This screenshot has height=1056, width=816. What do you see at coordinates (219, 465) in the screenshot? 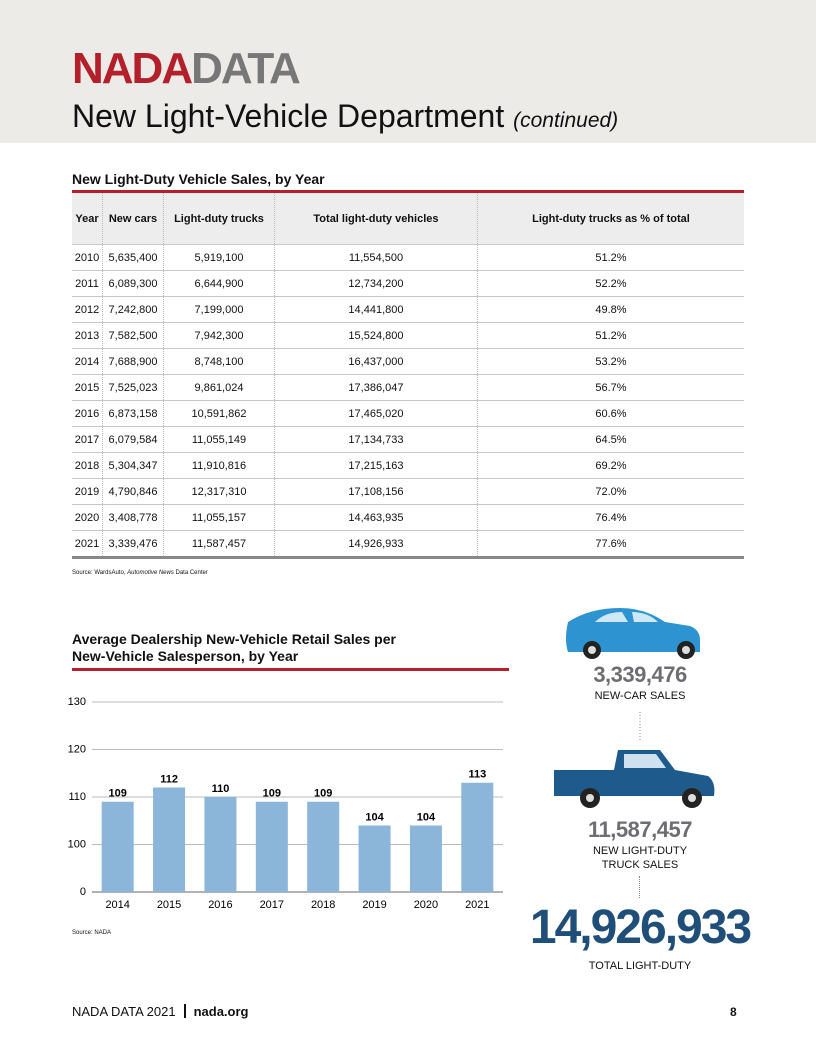
I see `cell: 11,910,816` at bounding box center [219, 465].